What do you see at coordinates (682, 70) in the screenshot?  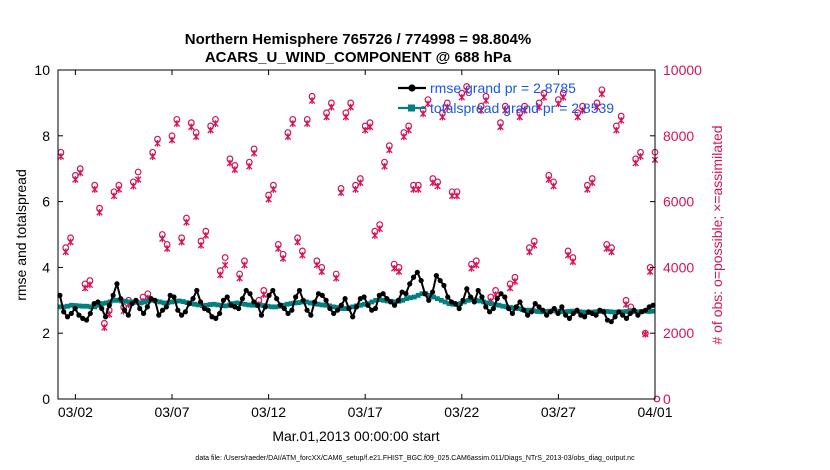 I see `y-right-tick-label: 10000` at bounding box center [682, 70].